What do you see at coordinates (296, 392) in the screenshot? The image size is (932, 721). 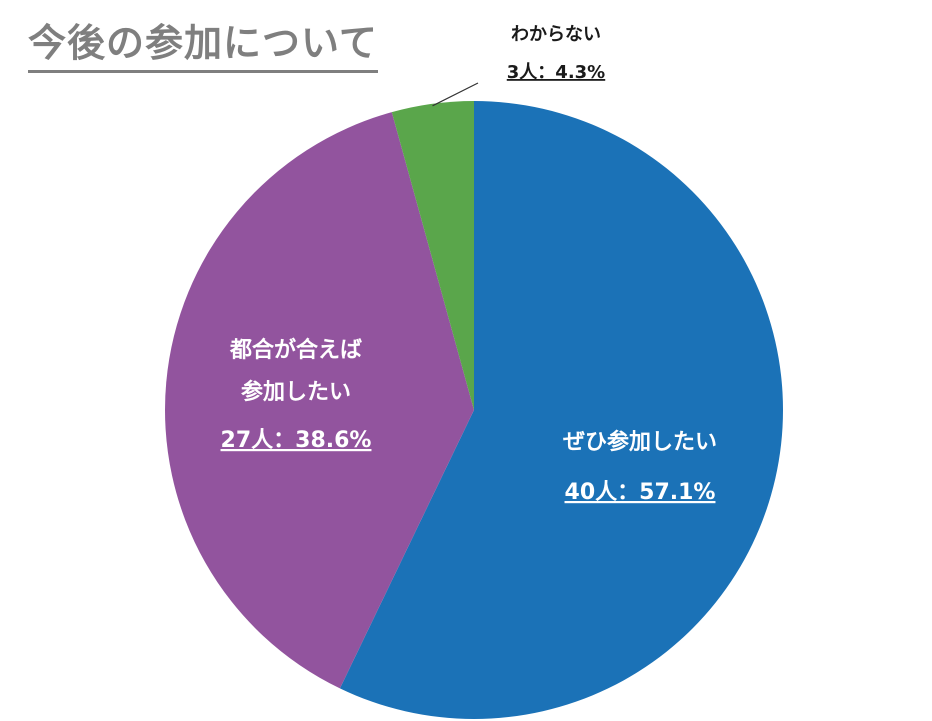 I see `label-tsugou-name-line2: 参加したい` at bounding box center [296, 392].